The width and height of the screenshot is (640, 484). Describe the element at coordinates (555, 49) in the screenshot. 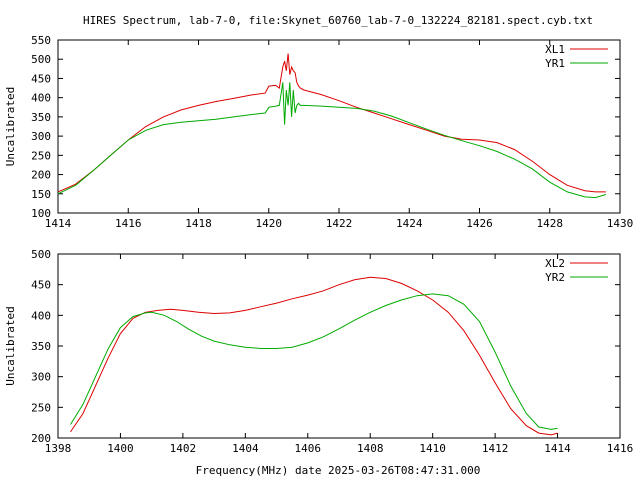

I see `legend-label: XL1` at that location.